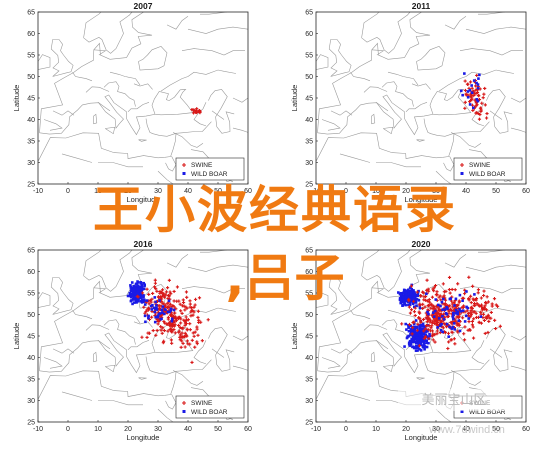 The width and height of the screenshot is (550, 451). Describe the element at coordinates (309, 337) in the screenshot. I see `y-tick-label: 45` at that location.